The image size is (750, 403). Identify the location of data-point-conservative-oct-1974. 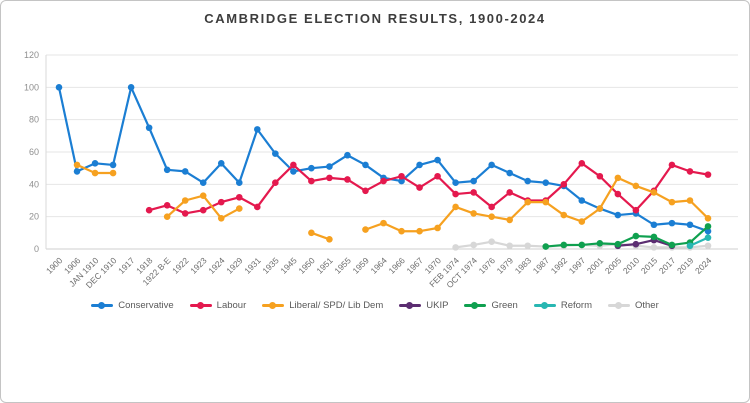
(473, 181).